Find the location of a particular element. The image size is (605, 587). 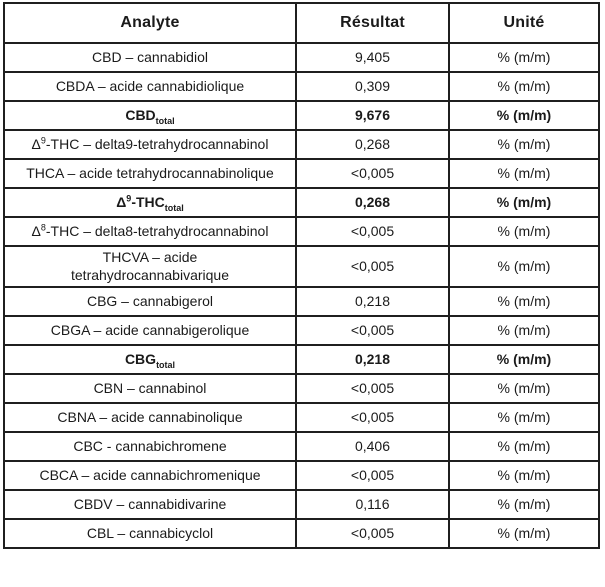

table-row: CBG – cannabigerol 0,218 % (m/m) is located at coordinates (301, 301).